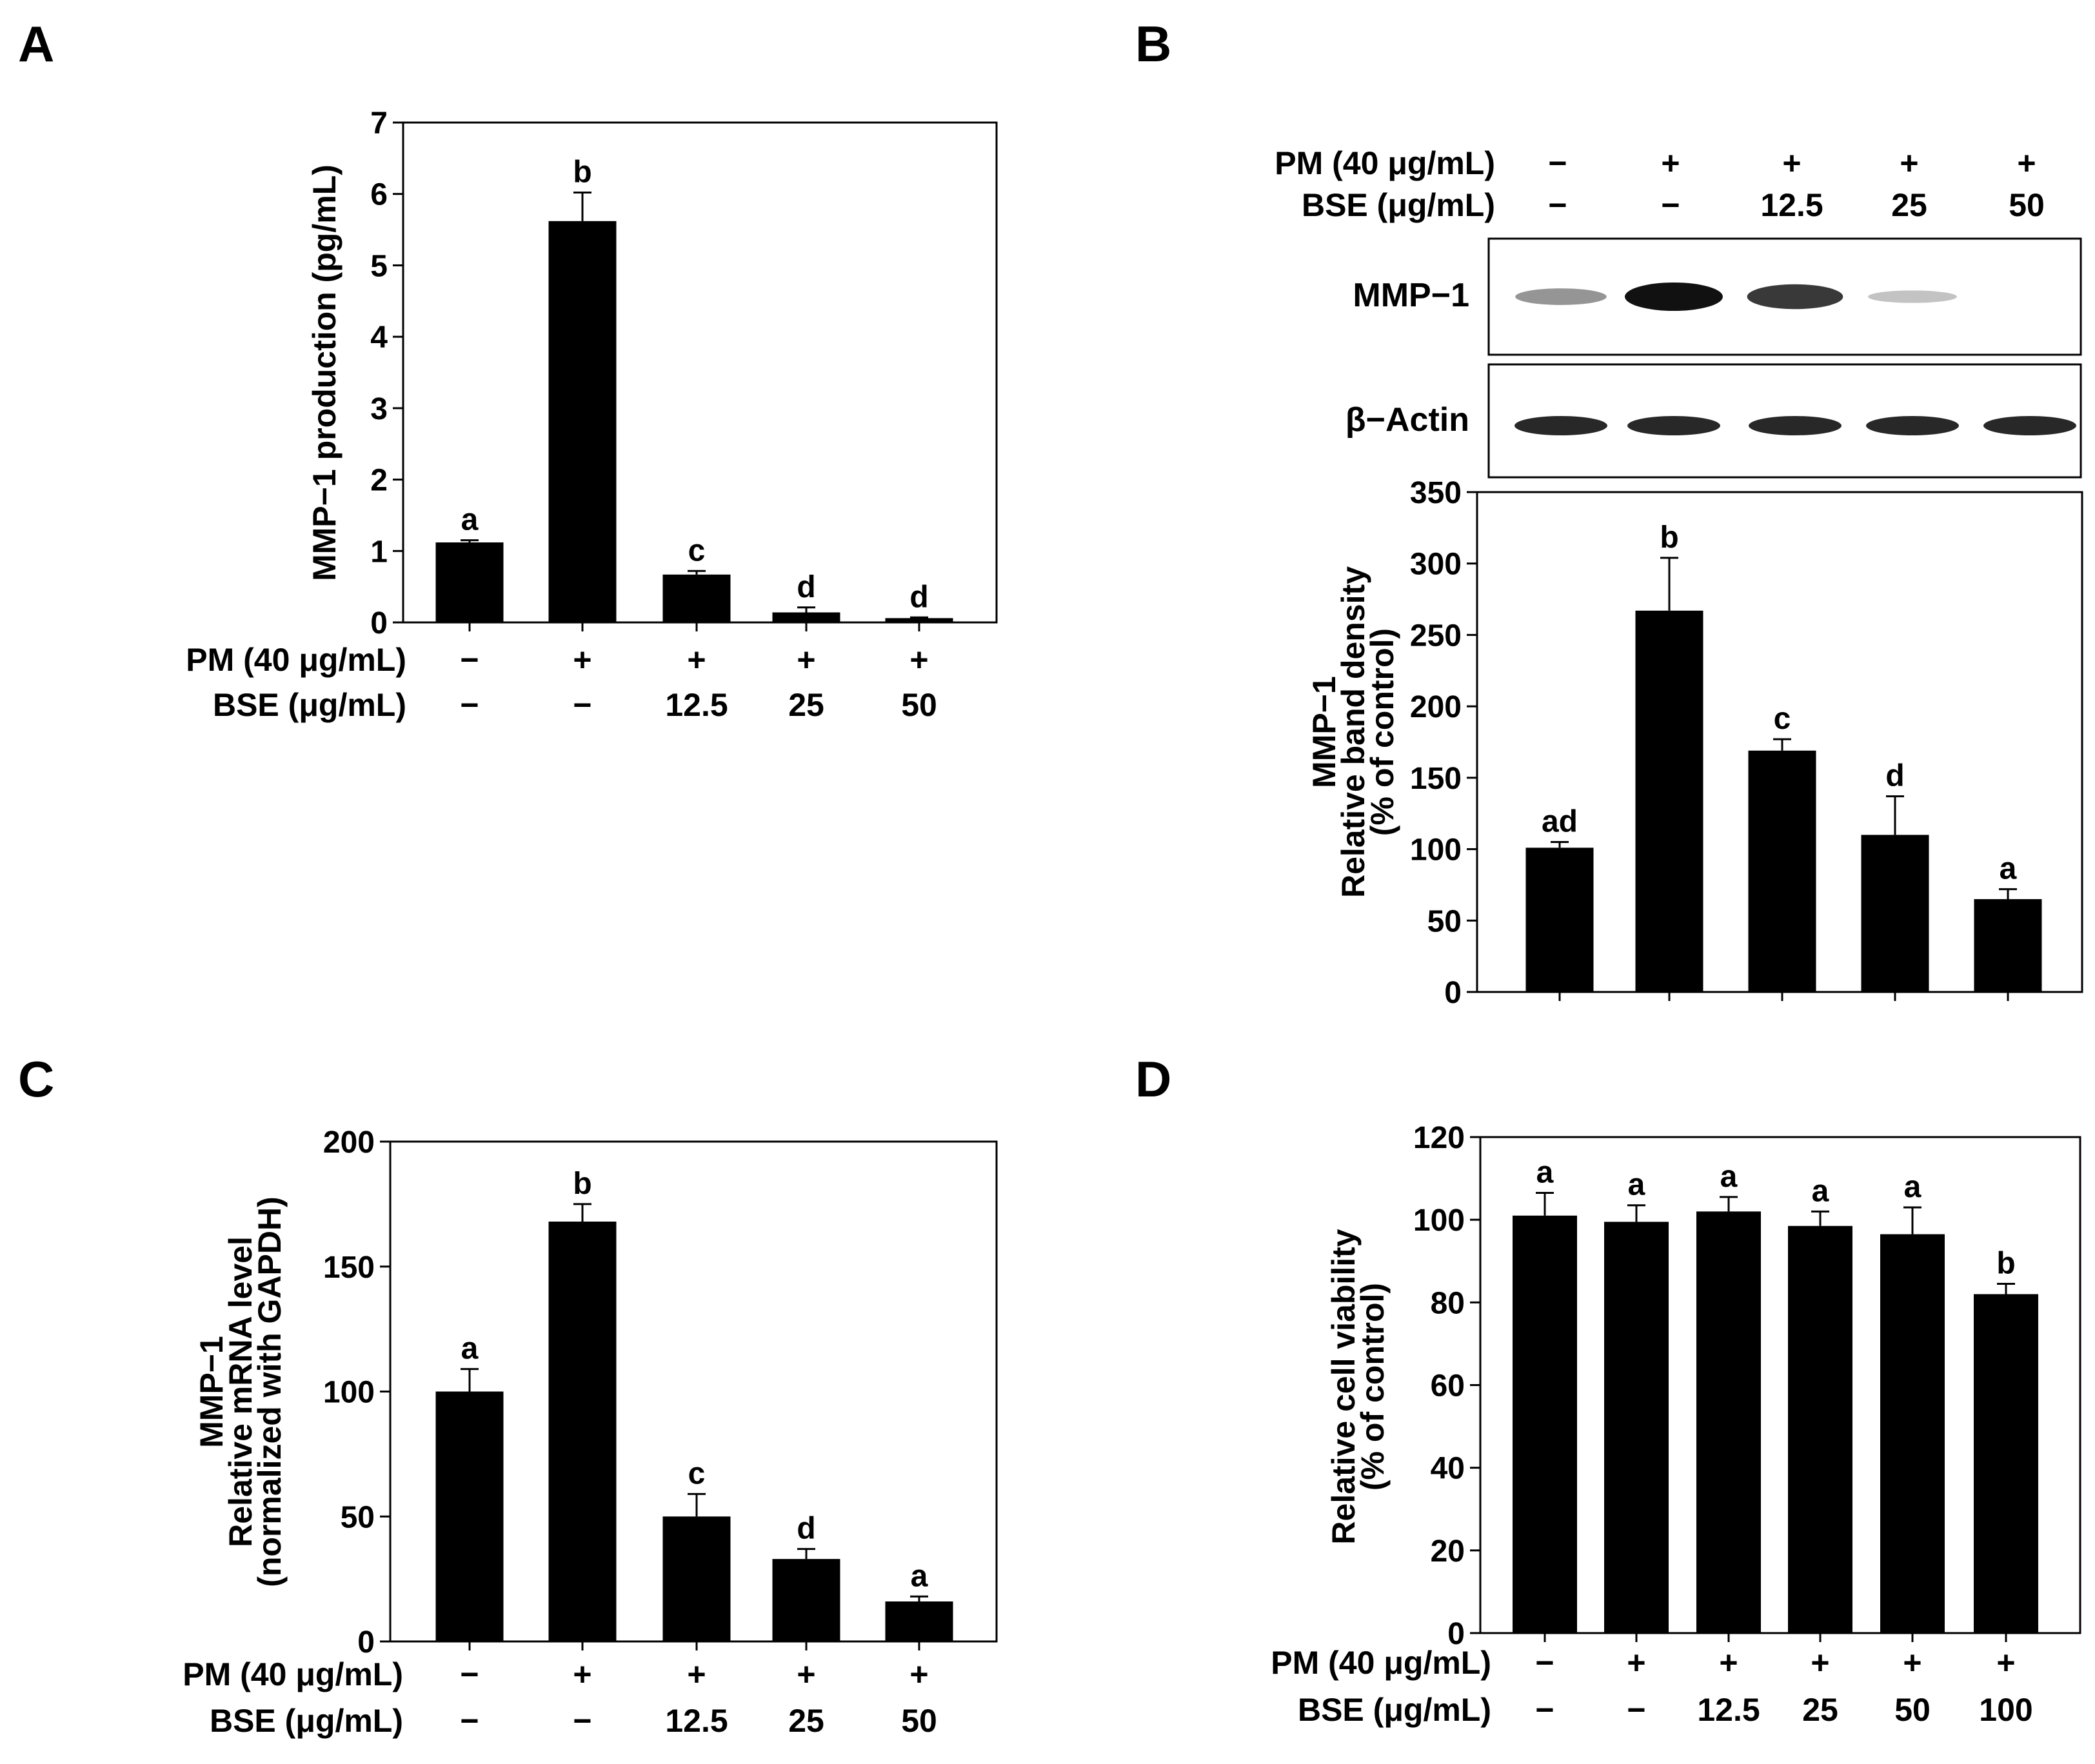  What do you see at coordinates (1411, 295) in the screenshot?
I see `blot-mmp1-label: MMP−1` at bounding box center [1411, 295].